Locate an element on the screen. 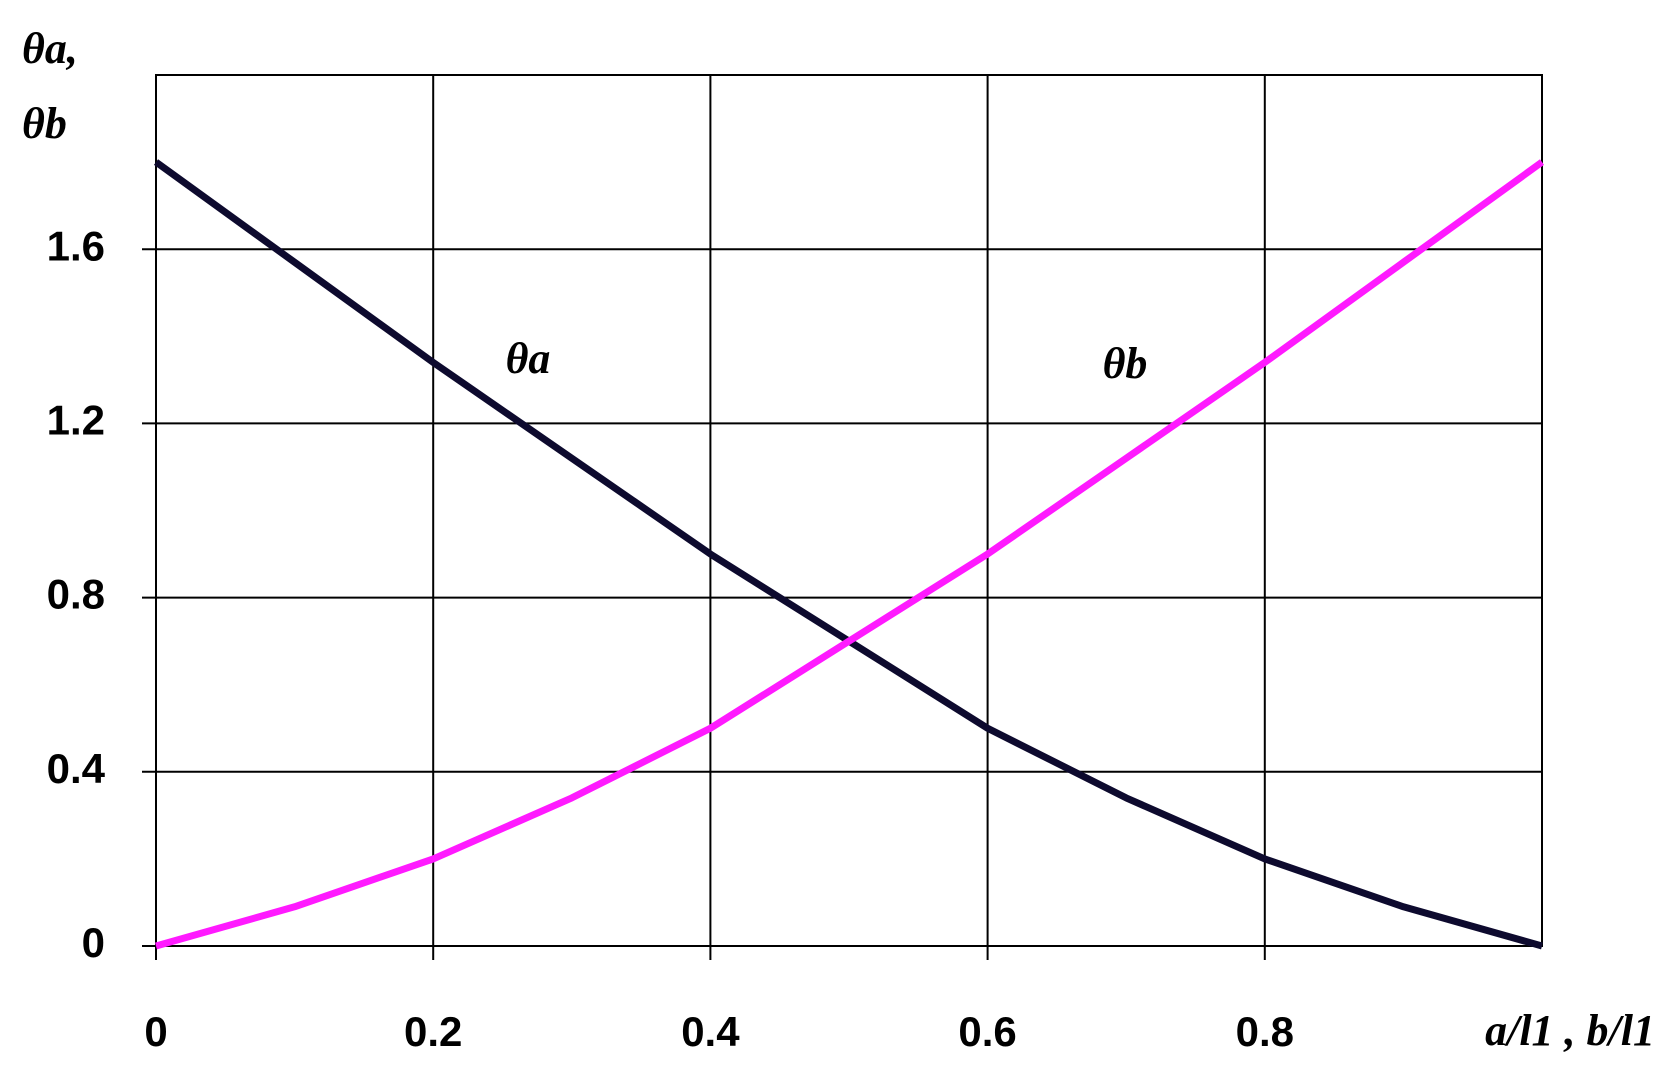 This screenshot has width=1664, height=1076. y-tick-label: 1.2 is located at coordinates (76, 419).